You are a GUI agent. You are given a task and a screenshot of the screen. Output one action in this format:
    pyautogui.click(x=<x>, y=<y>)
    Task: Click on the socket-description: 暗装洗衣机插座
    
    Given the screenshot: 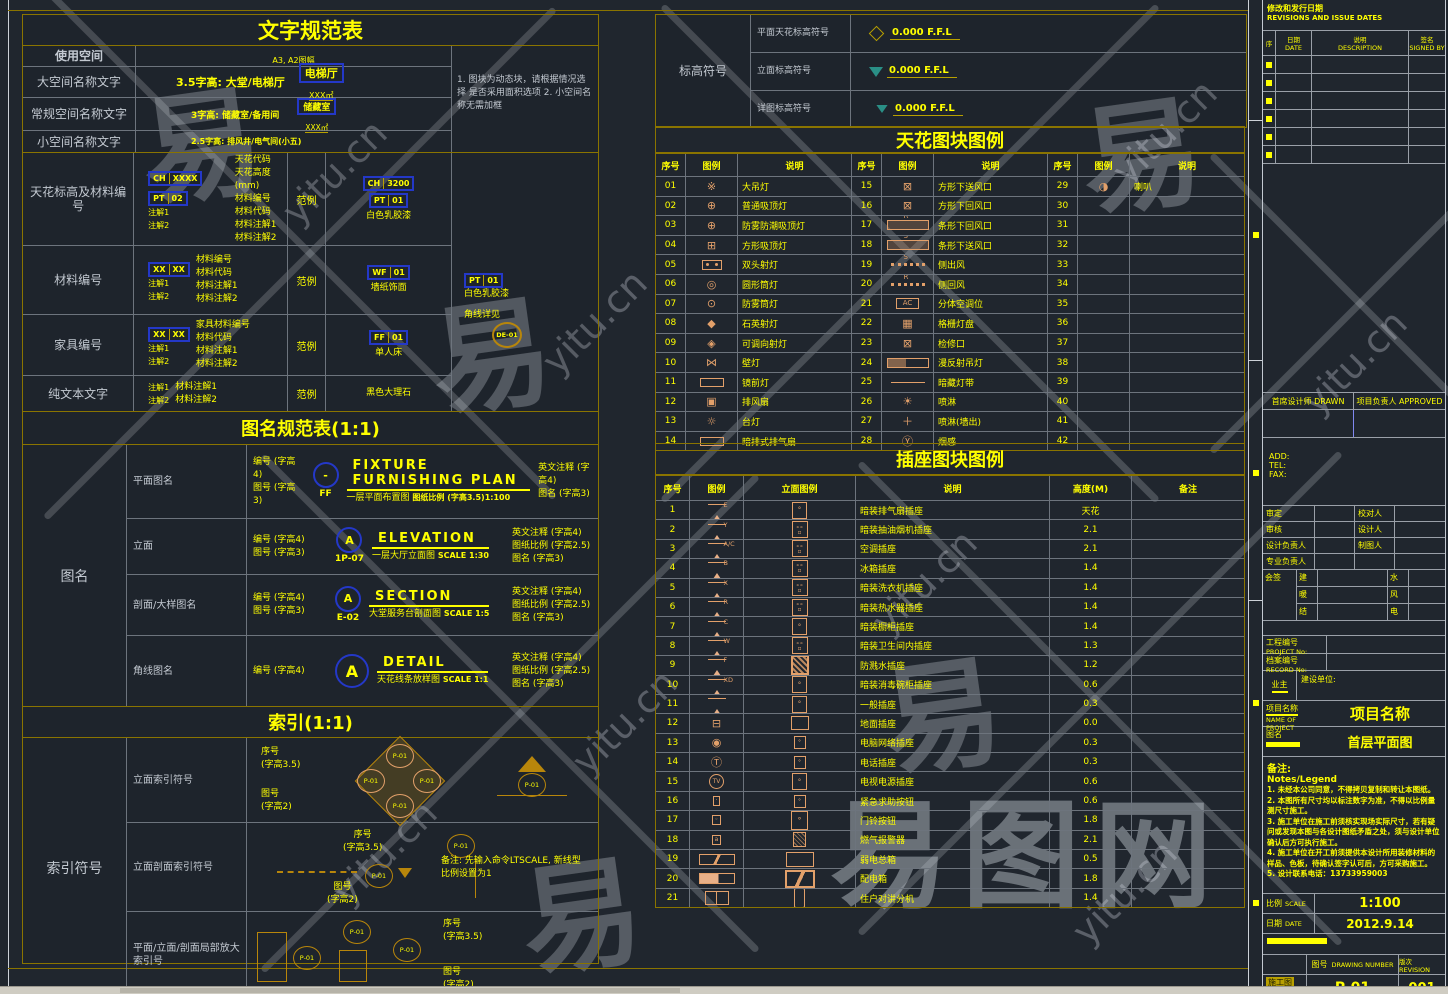 What is the action you would take?
    pyautogui.click(x=953, y=587)
    